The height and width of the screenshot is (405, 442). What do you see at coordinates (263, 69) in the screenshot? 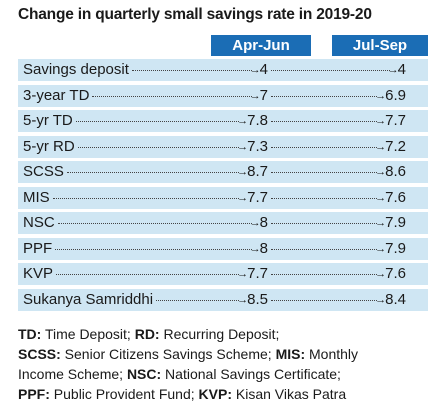
I see `rate-apr-jun: 4` at bounding box center [263, 69].